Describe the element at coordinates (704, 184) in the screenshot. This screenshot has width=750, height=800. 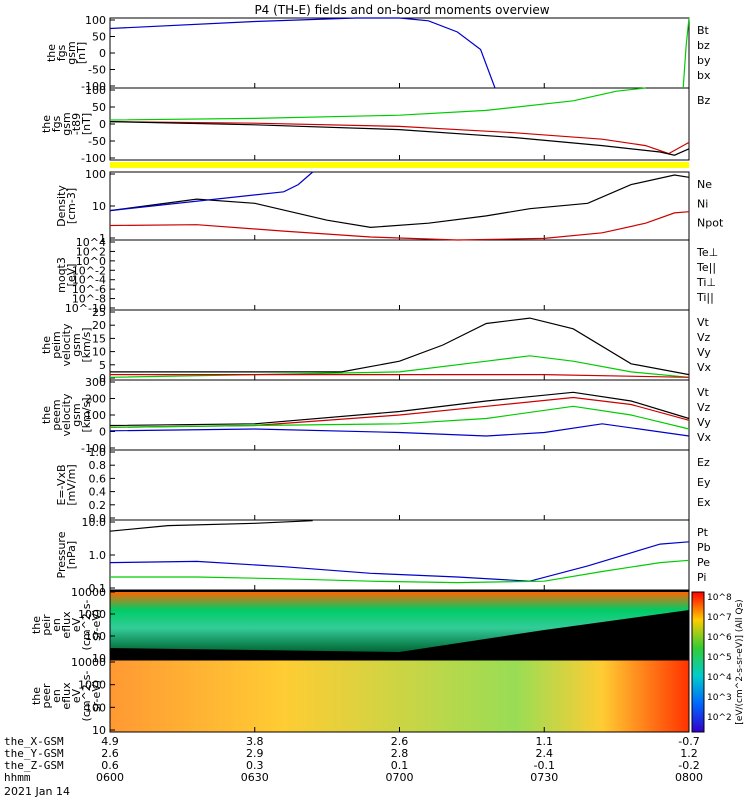
I see `legend-Ne: Ne` at that location.